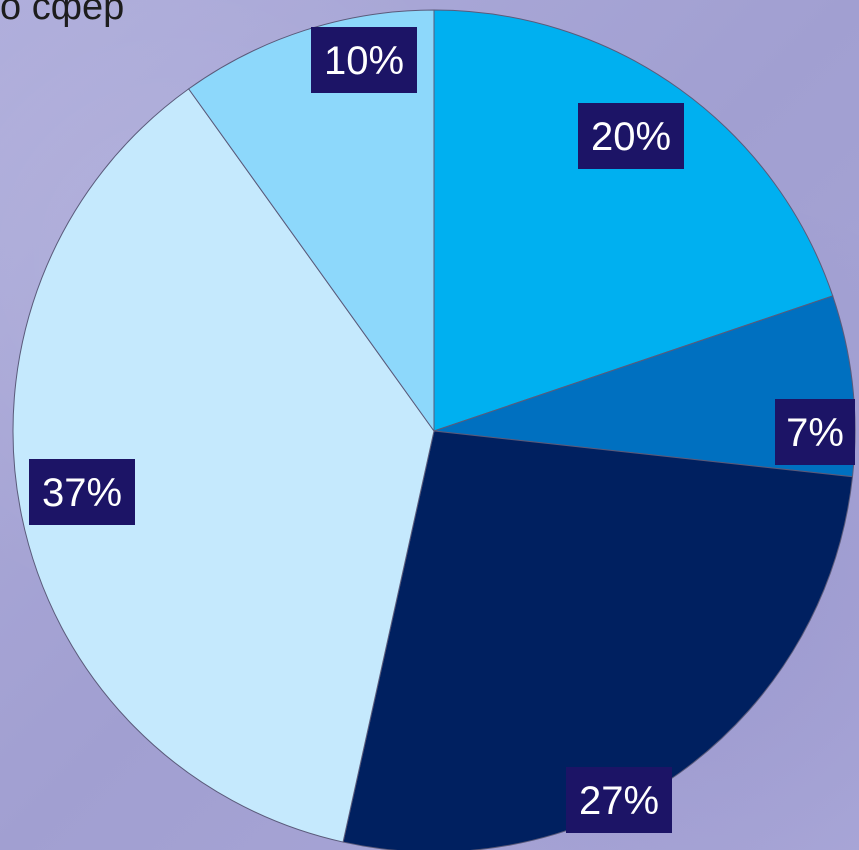 The width and height of the screenshot is (859, 850). I want to click on slice-label-text-2: 7%, so click(815, 433).